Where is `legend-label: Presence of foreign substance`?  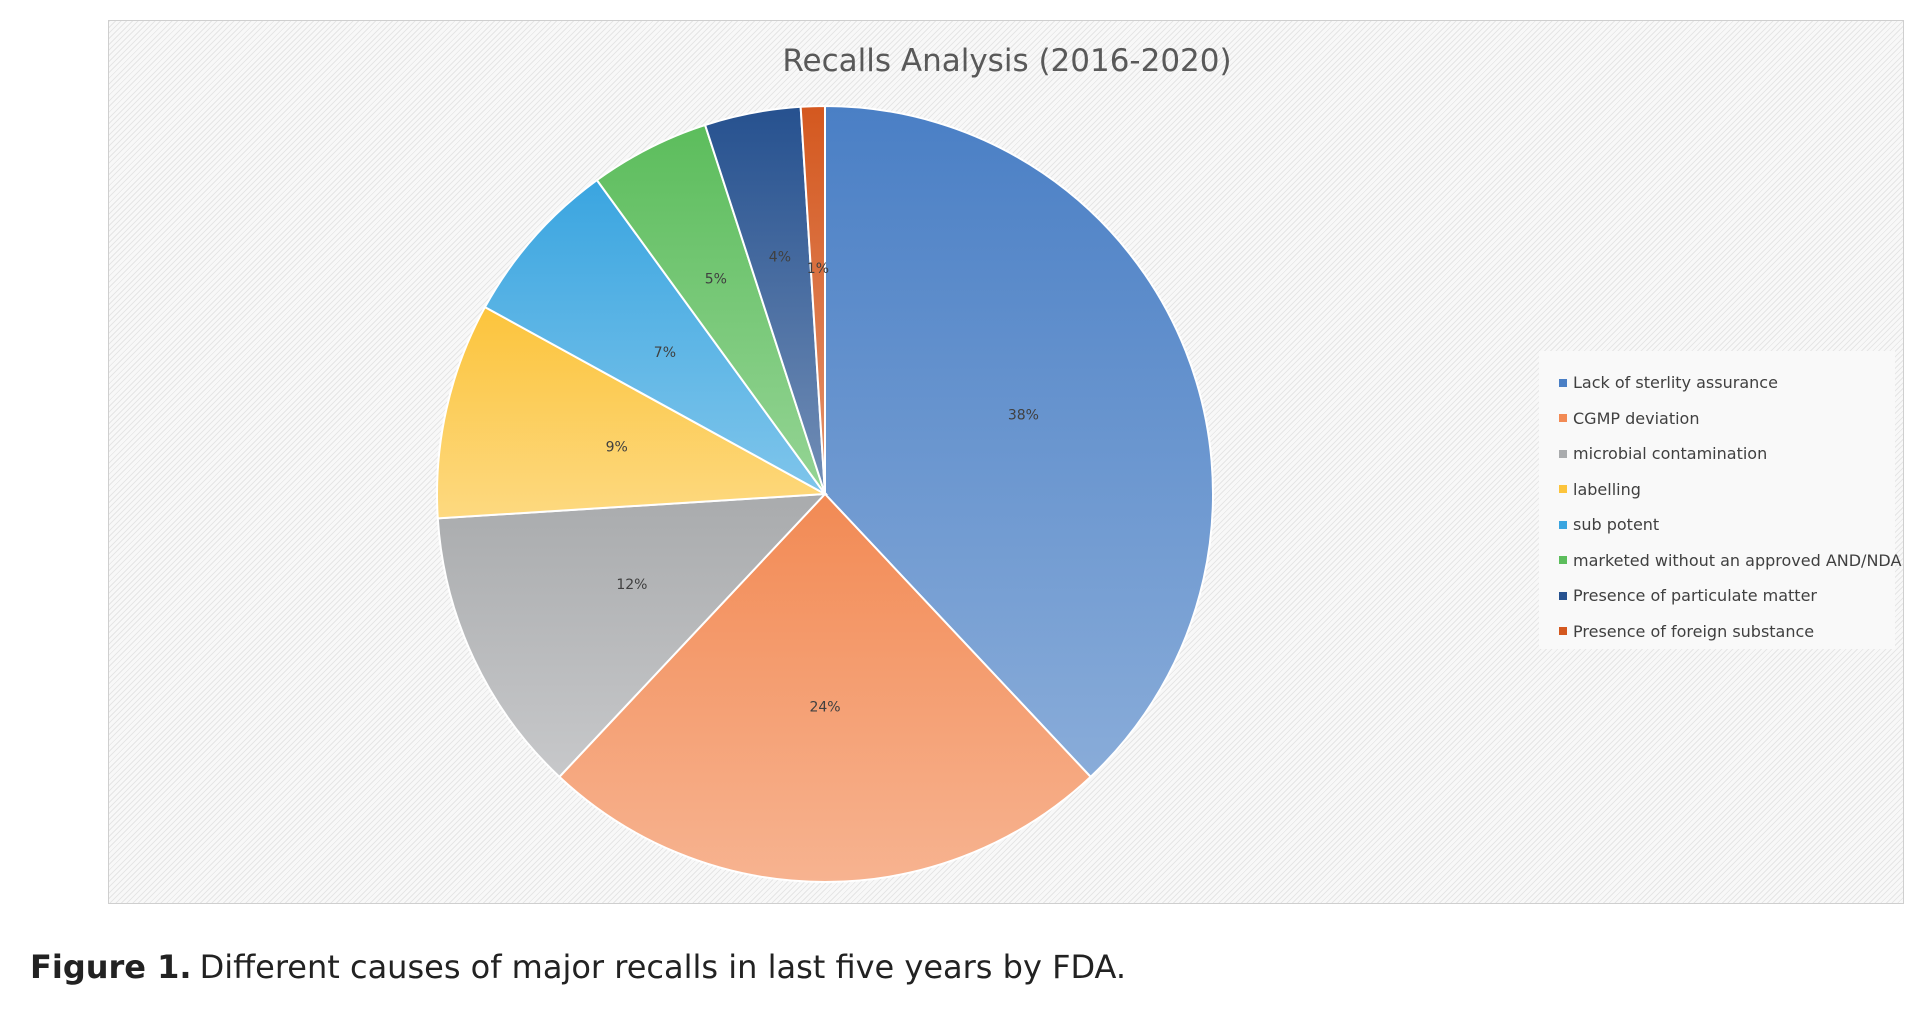 legend-label: Presence of foreign substance is located at coordinates (1694, 631).